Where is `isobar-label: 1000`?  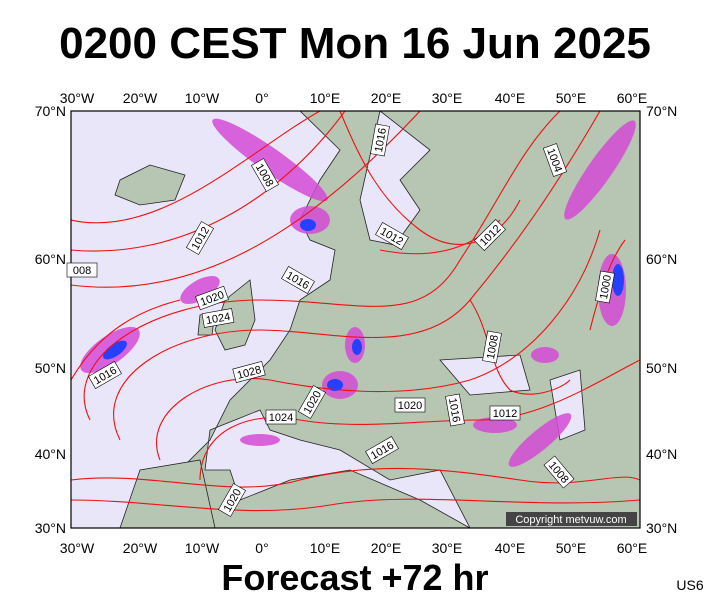 isobar-label: 1000 is located at coordinates (605, 287).